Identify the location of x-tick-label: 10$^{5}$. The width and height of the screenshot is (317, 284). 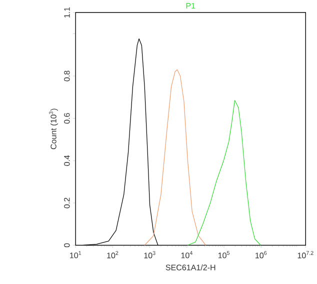
(224, 254).